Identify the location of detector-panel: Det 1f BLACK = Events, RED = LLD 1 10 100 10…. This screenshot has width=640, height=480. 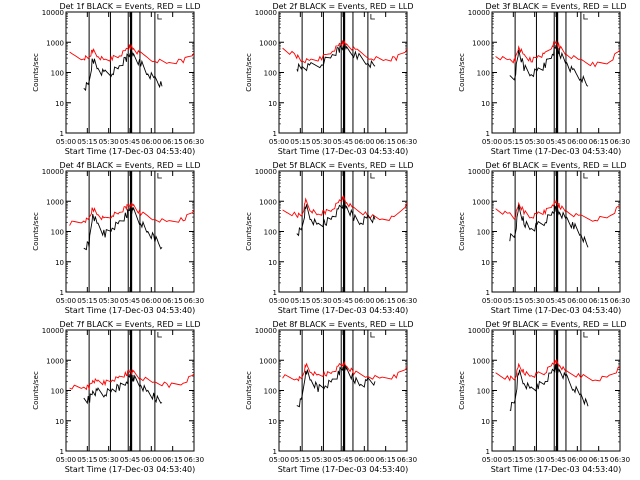
(118, 79).